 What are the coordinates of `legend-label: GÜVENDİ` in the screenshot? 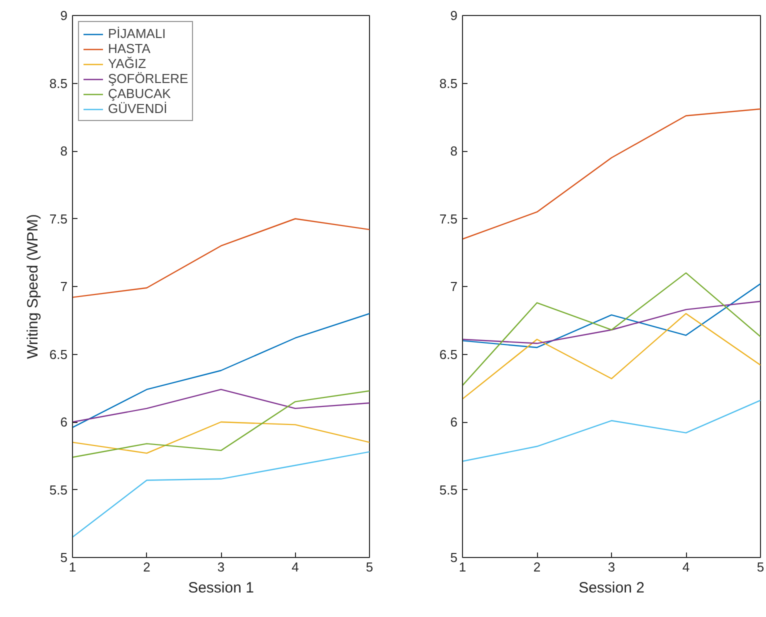 It's located at (138, 108).